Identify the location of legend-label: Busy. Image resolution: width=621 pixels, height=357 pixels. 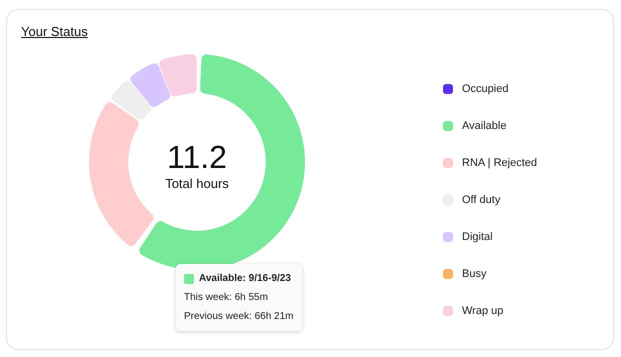
(474, 274).